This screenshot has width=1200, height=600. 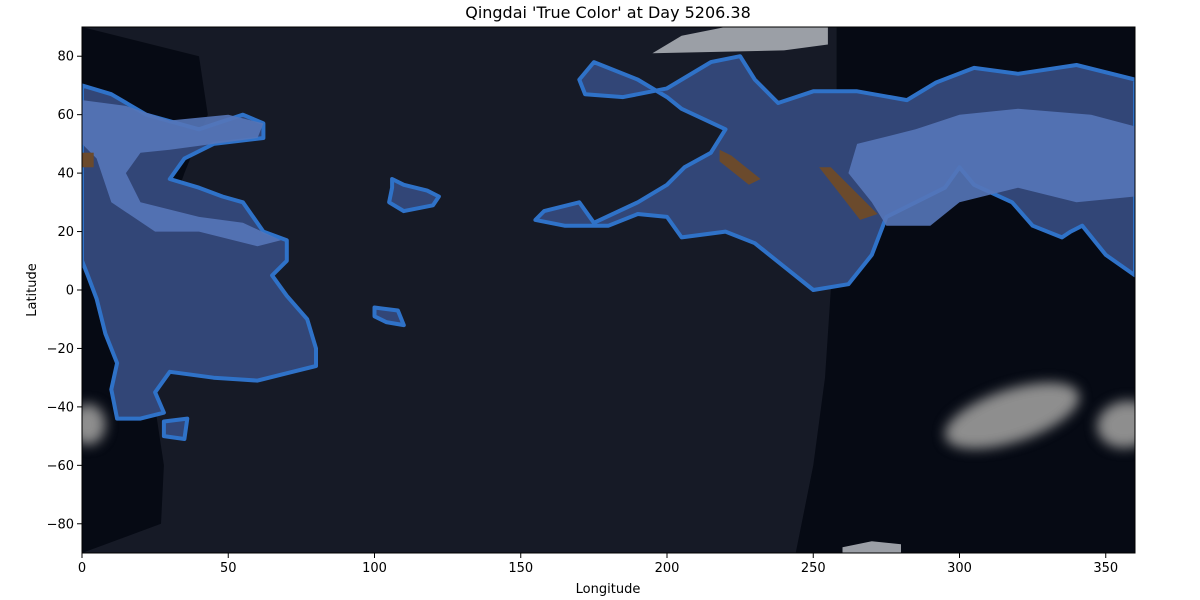 What do you see at coordinates (70, 291) in the screenshot?
I see `y-tick-label: 0` at bounding box center [70, 291].